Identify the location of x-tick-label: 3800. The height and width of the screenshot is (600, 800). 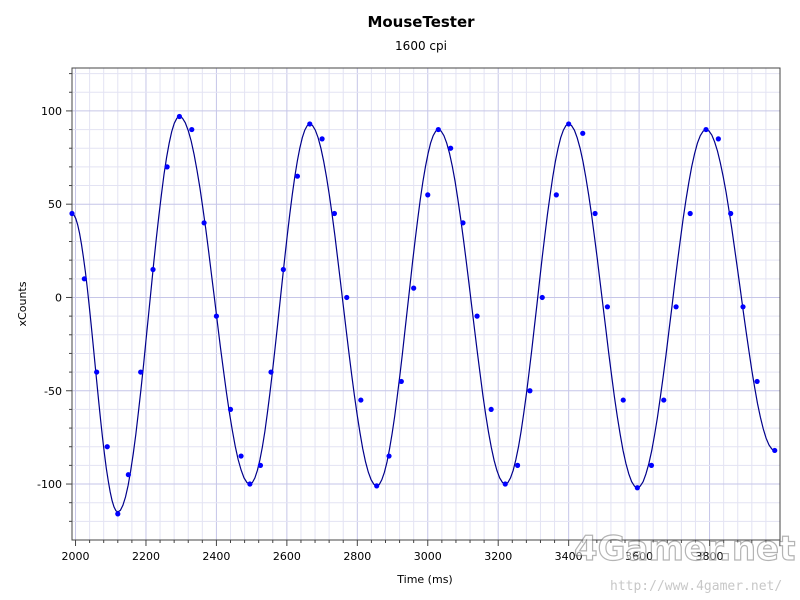
(710, 556).